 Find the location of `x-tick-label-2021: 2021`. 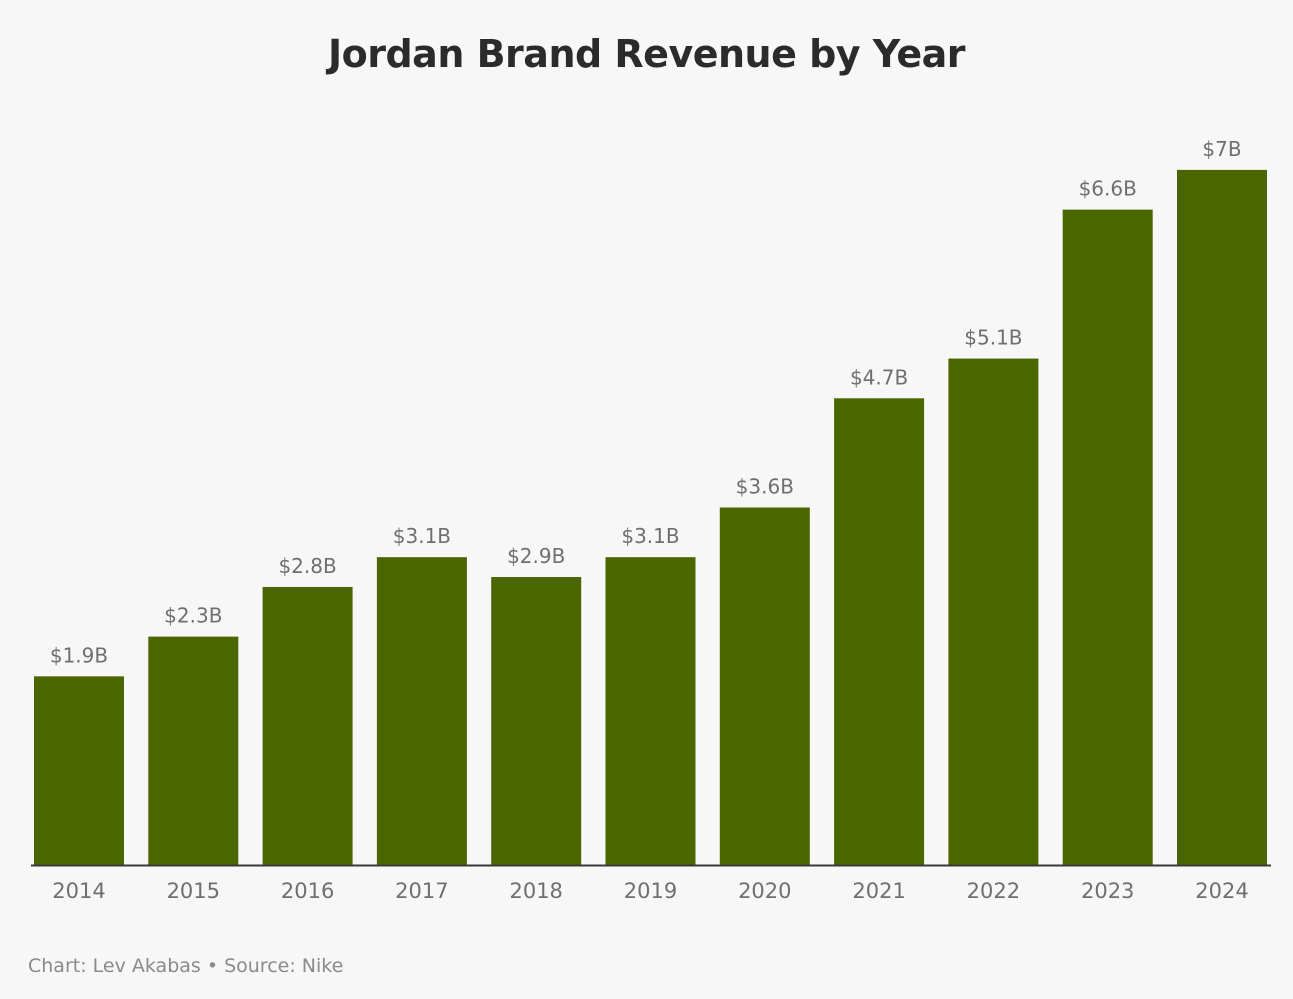

x-tick-label-2021: 2021 is located at coordinates (878, 891).